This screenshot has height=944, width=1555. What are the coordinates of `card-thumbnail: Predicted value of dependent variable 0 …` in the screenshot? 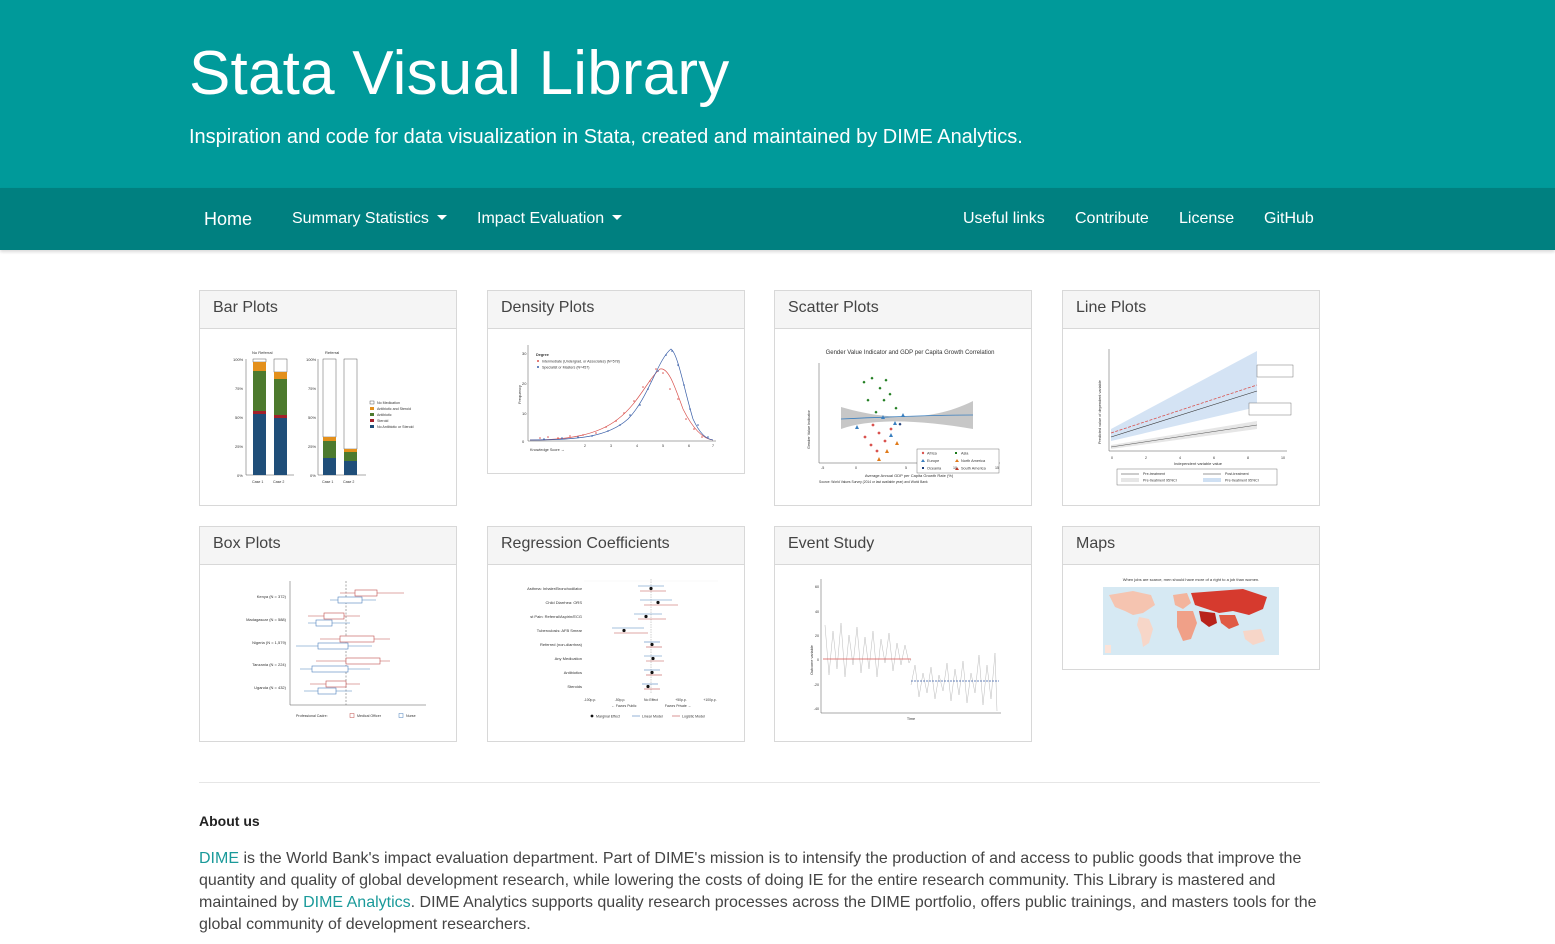 It's located at (1191, 417).